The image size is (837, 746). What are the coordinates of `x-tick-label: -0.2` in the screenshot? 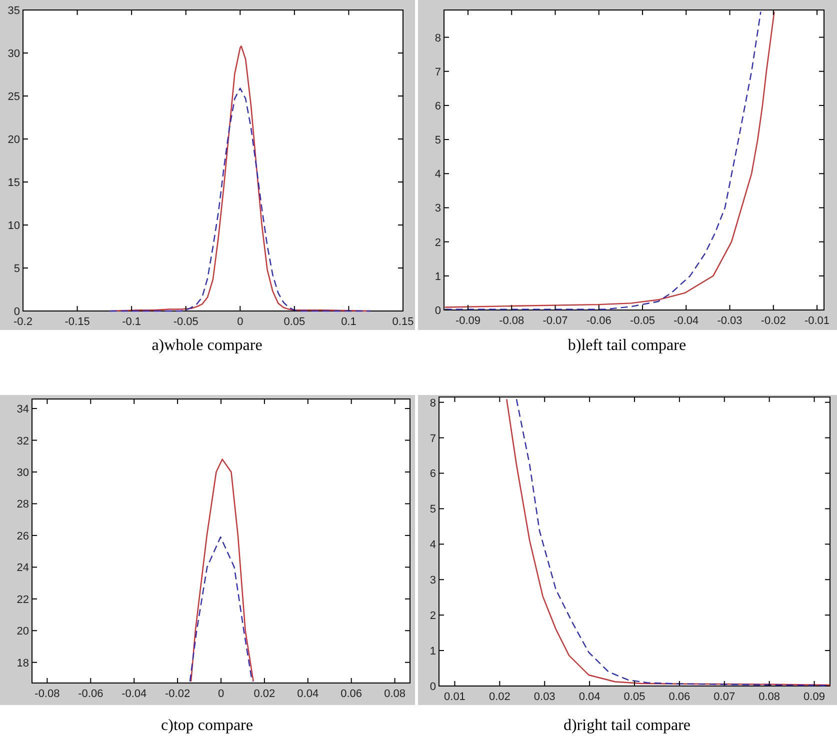 It's located at (23, 322).